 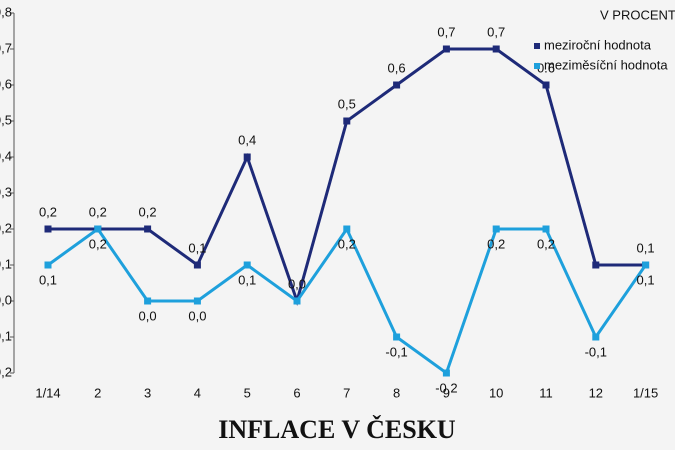 What do you see at coordinates (645, 392) in the screenshot?
I see `x-tick-label: 1/15` at bounding box center [645, 392].